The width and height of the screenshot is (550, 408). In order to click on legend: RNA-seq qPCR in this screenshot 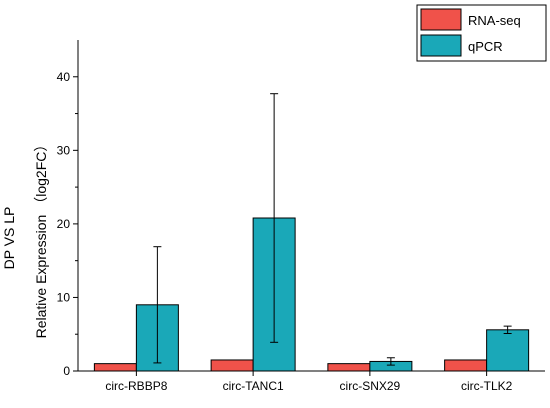, I will do `click(481, 33)`.